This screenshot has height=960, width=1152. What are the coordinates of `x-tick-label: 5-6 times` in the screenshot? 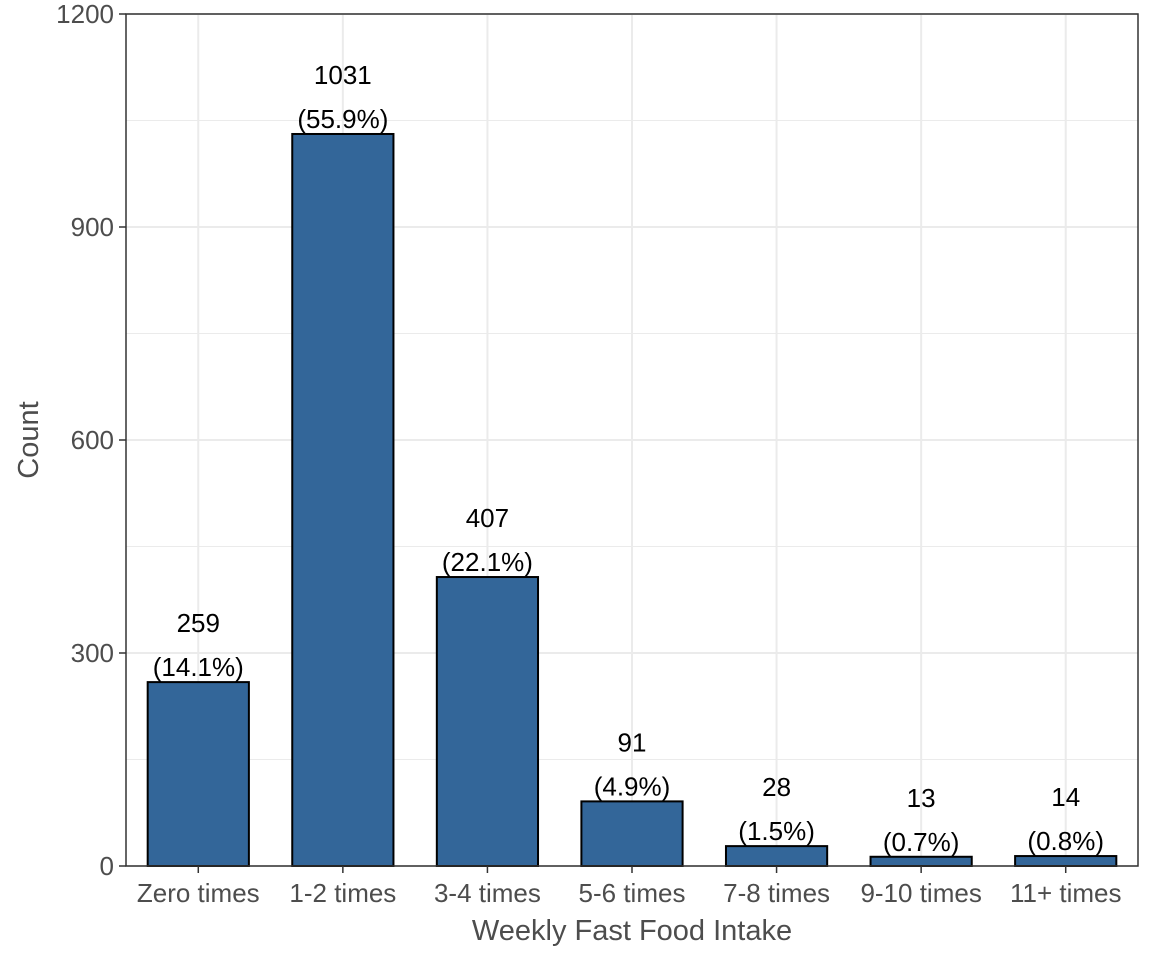 It's located at (632, 893).